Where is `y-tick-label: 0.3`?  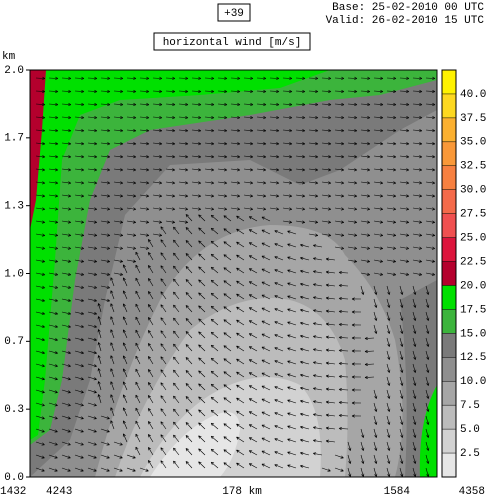
y-tick-label: 0.3 is located at coordinates (14, 410).